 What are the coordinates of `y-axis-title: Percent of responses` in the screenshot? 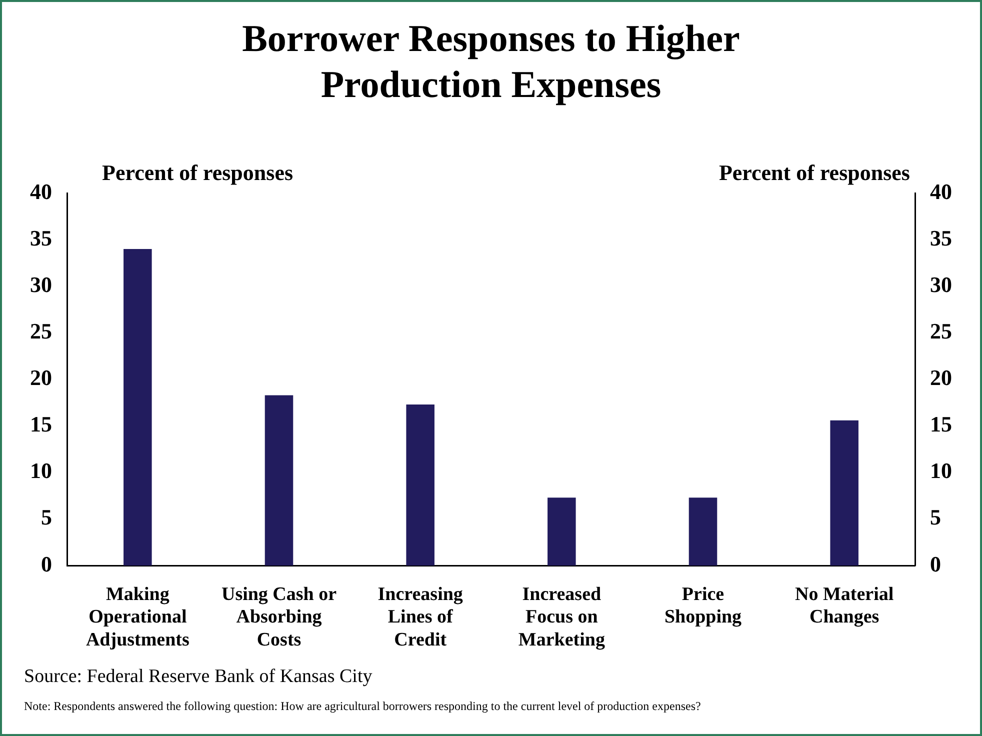 It's located at (198, 173).